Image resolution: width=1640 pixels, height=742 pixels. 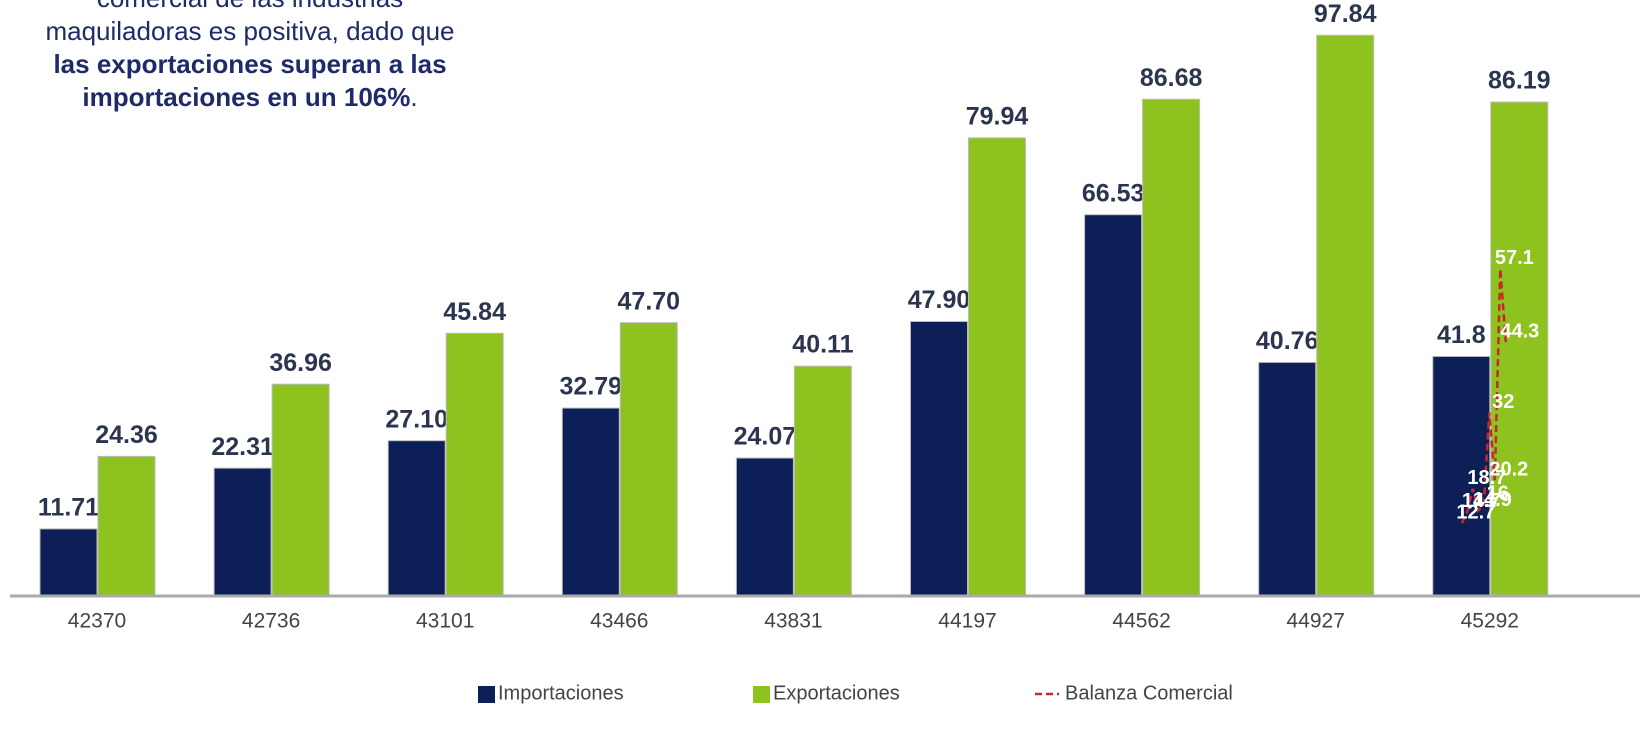 I want to click on data-label: 32.79, so click(x=591, y=387).